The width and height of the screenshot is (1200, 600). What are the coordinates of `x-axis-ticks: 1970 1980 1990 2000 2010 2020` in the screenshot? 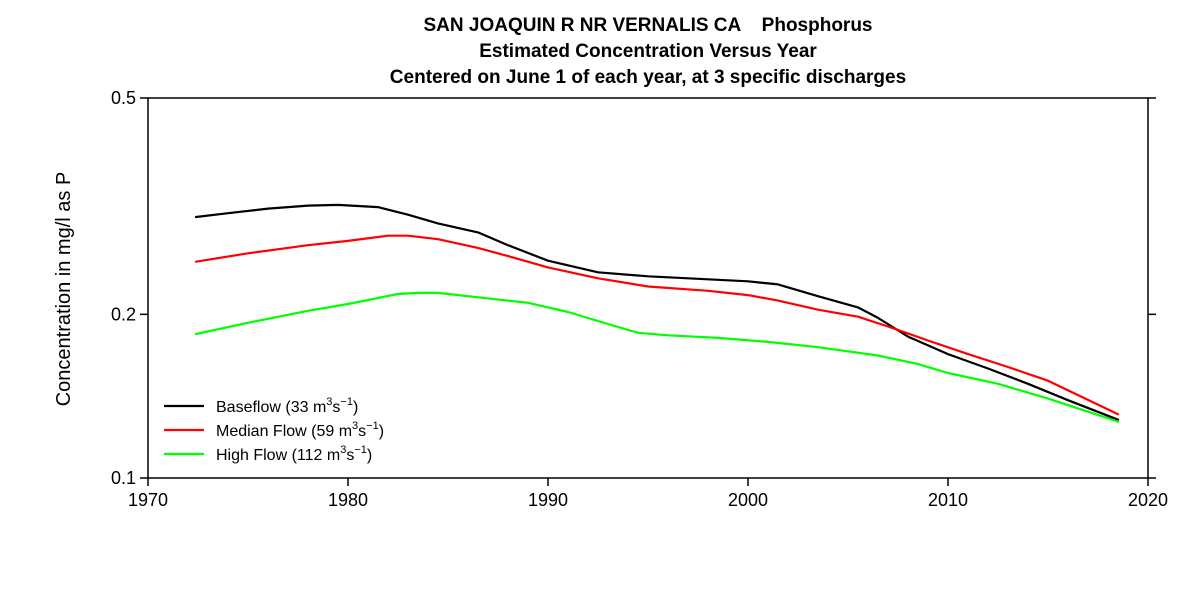 It's located at (648, 494).